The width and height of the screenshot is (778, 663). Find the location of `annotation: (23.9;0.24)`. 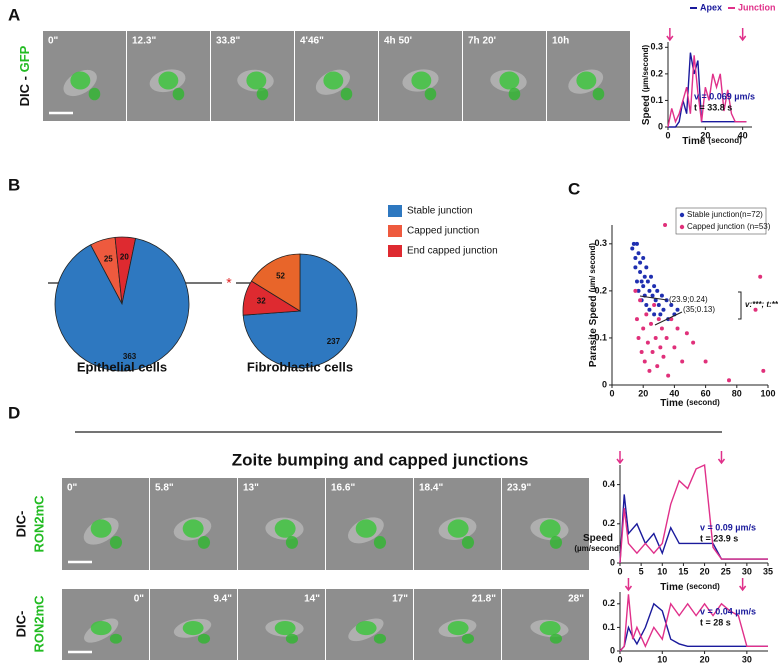

annotation: (23.9;0.24) is located at coordinates (688, 299).